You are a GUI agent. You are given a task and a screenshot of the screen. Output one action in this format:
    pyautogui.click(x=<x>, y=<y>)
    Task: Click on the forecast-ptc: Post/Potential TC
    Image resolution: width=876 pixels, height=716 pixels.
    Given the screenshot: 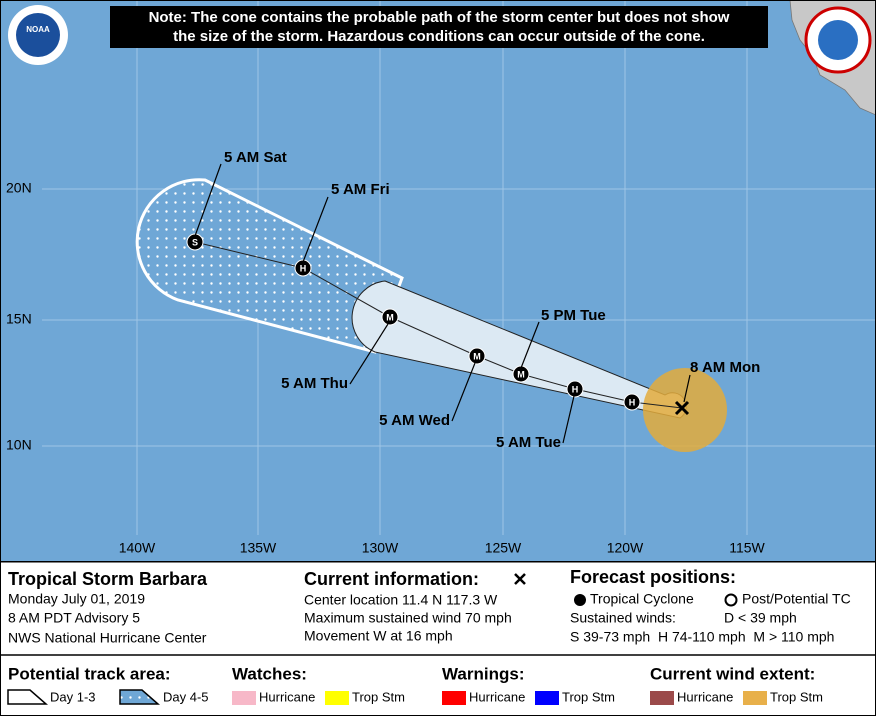 What is the action you would take?
    pyautogui.click(x=796, y=599)
    